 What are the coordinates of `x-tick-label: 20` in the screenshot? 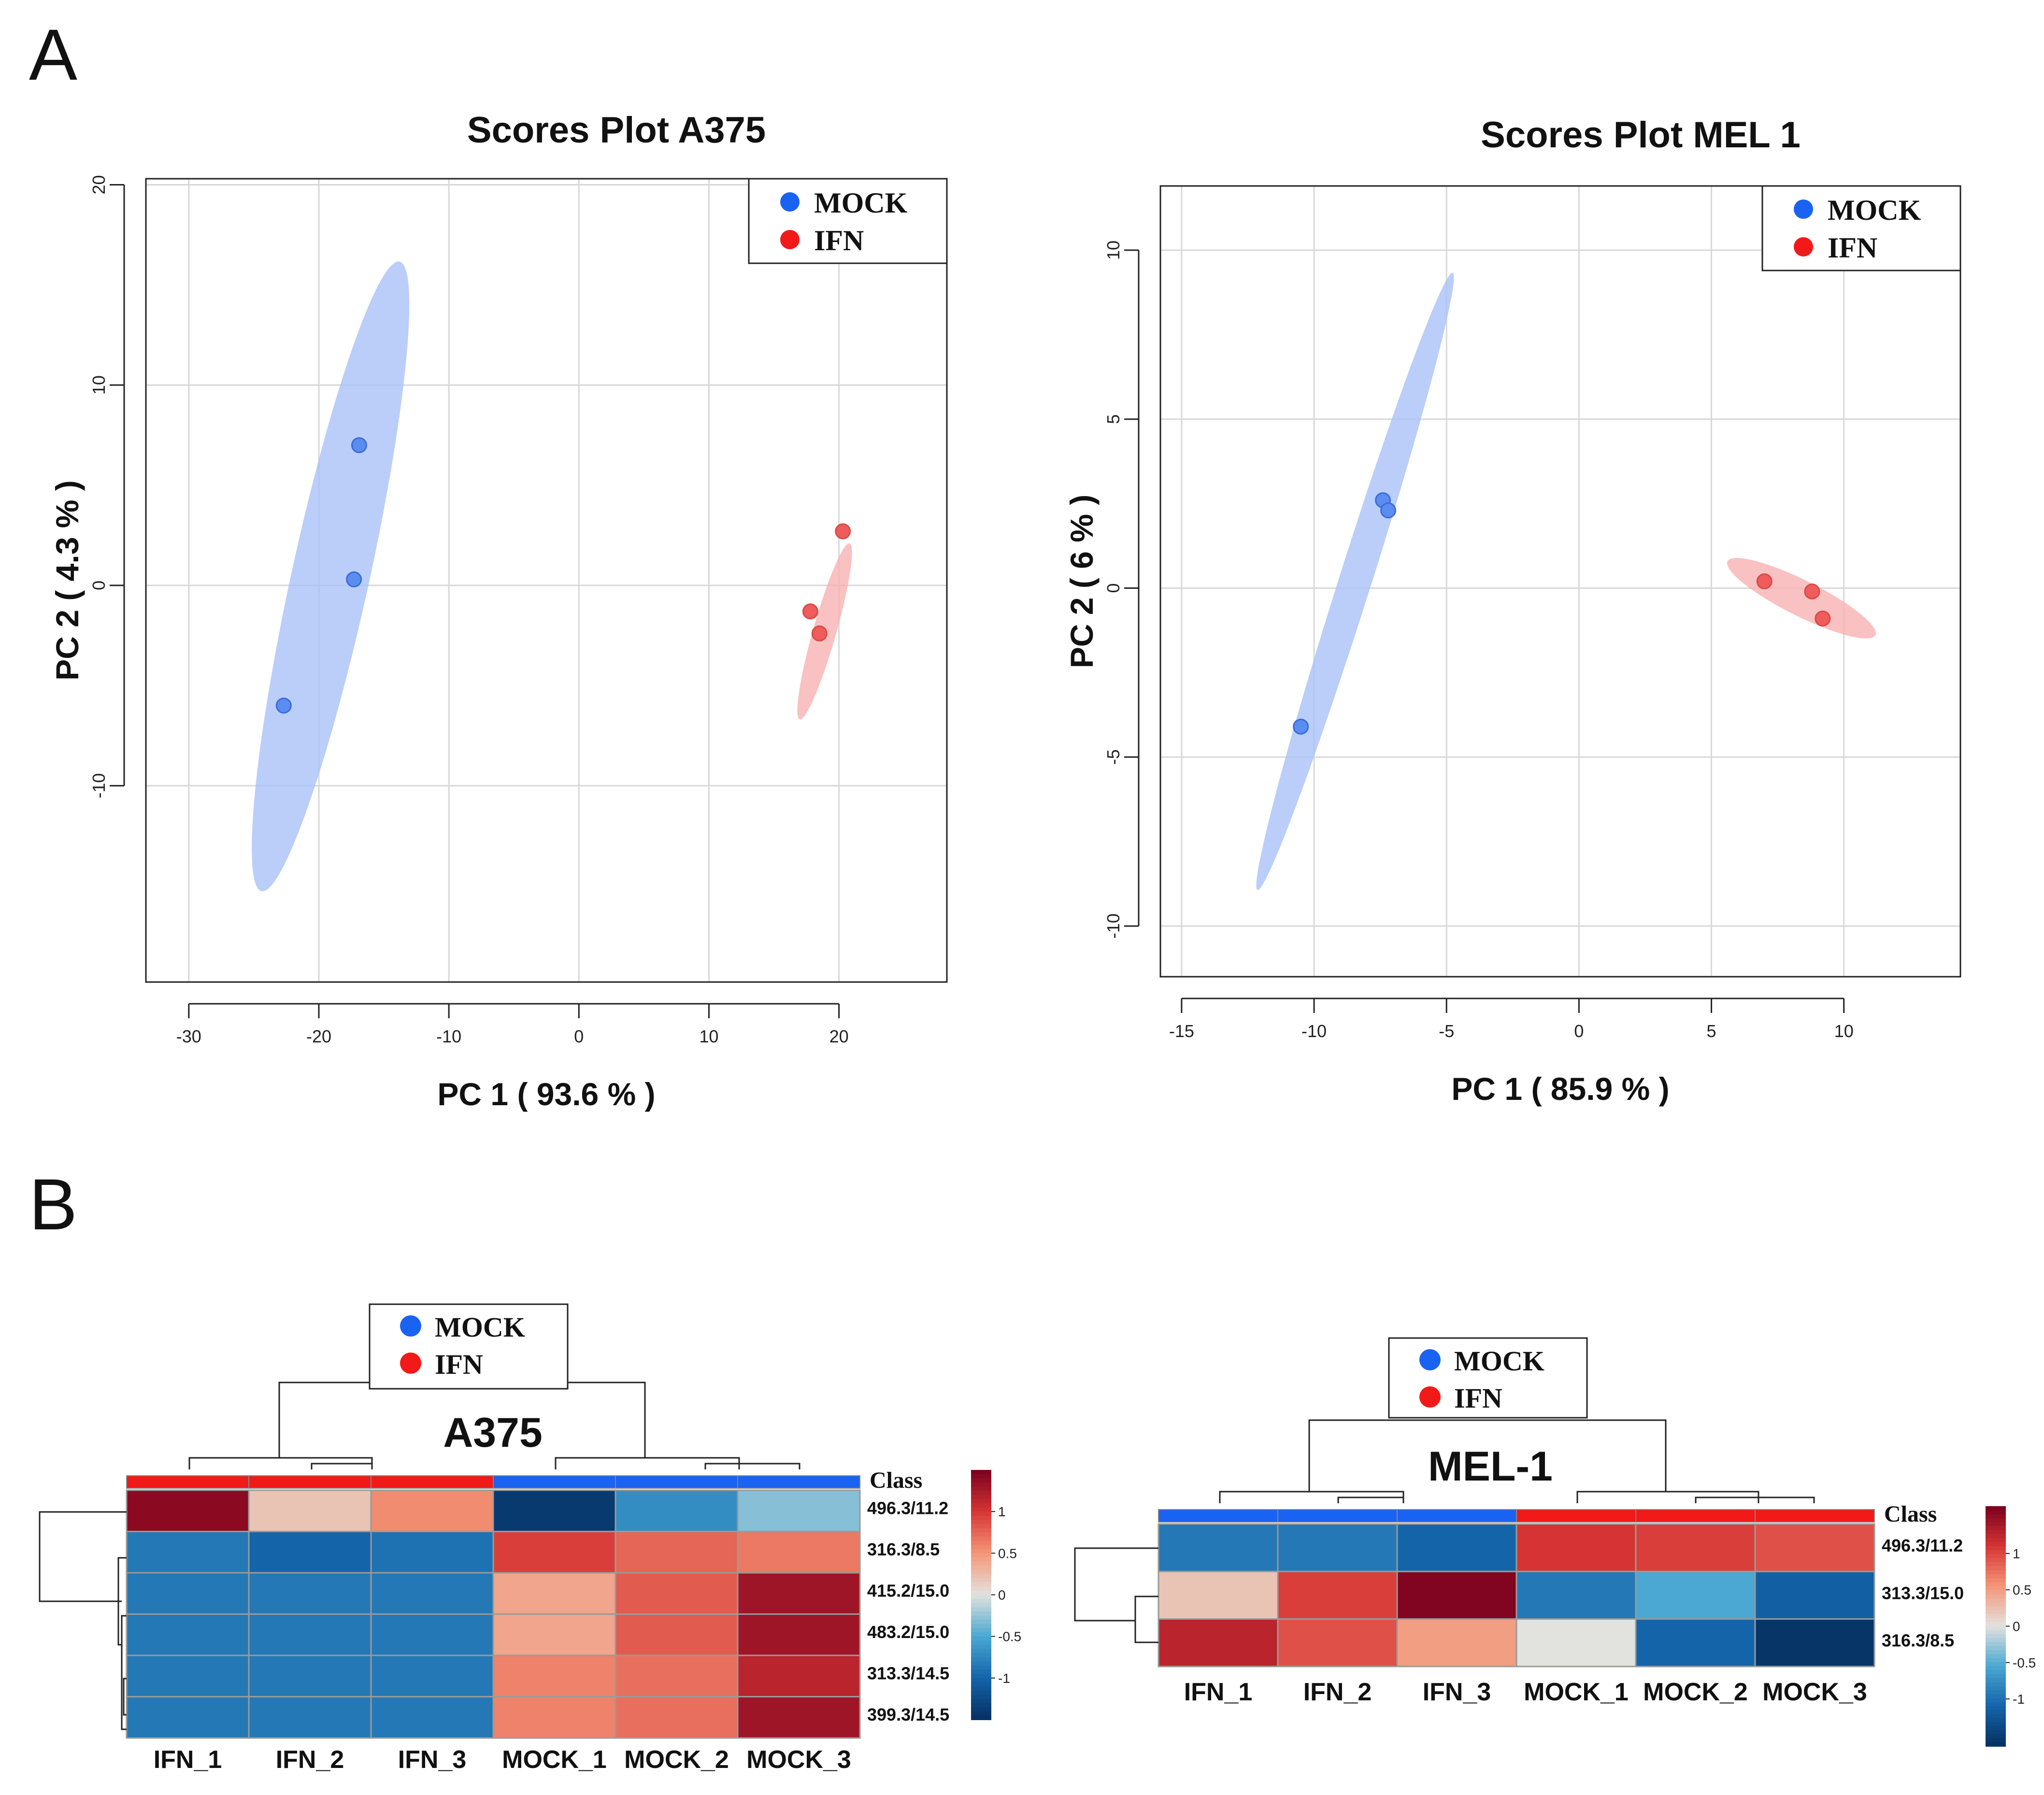 It's located at (839, 1036).